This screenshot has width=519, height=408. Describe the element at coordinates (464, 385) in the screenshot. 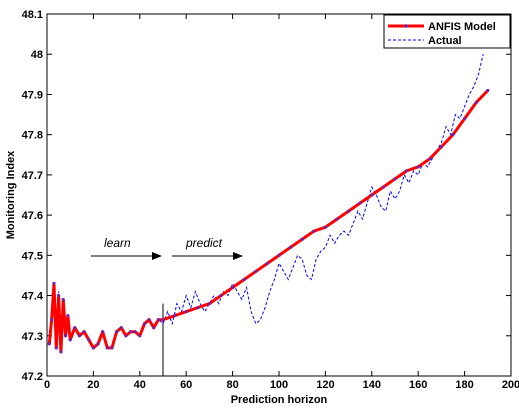

I see `x-tick-label: 180` at that location.